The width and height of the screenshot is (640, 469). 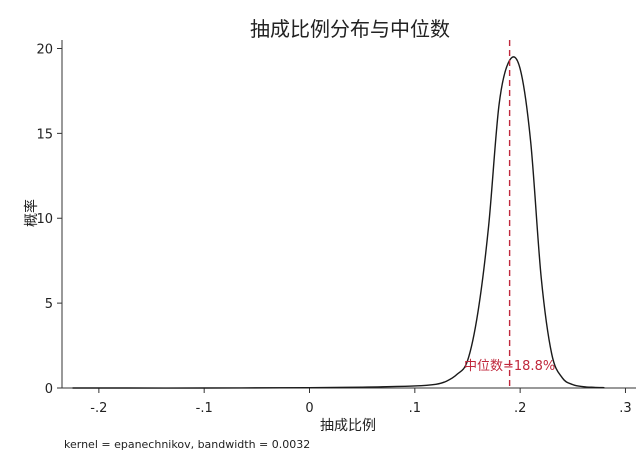 I want to click on x-tick-label: -.1, so click(x=204, y=408).